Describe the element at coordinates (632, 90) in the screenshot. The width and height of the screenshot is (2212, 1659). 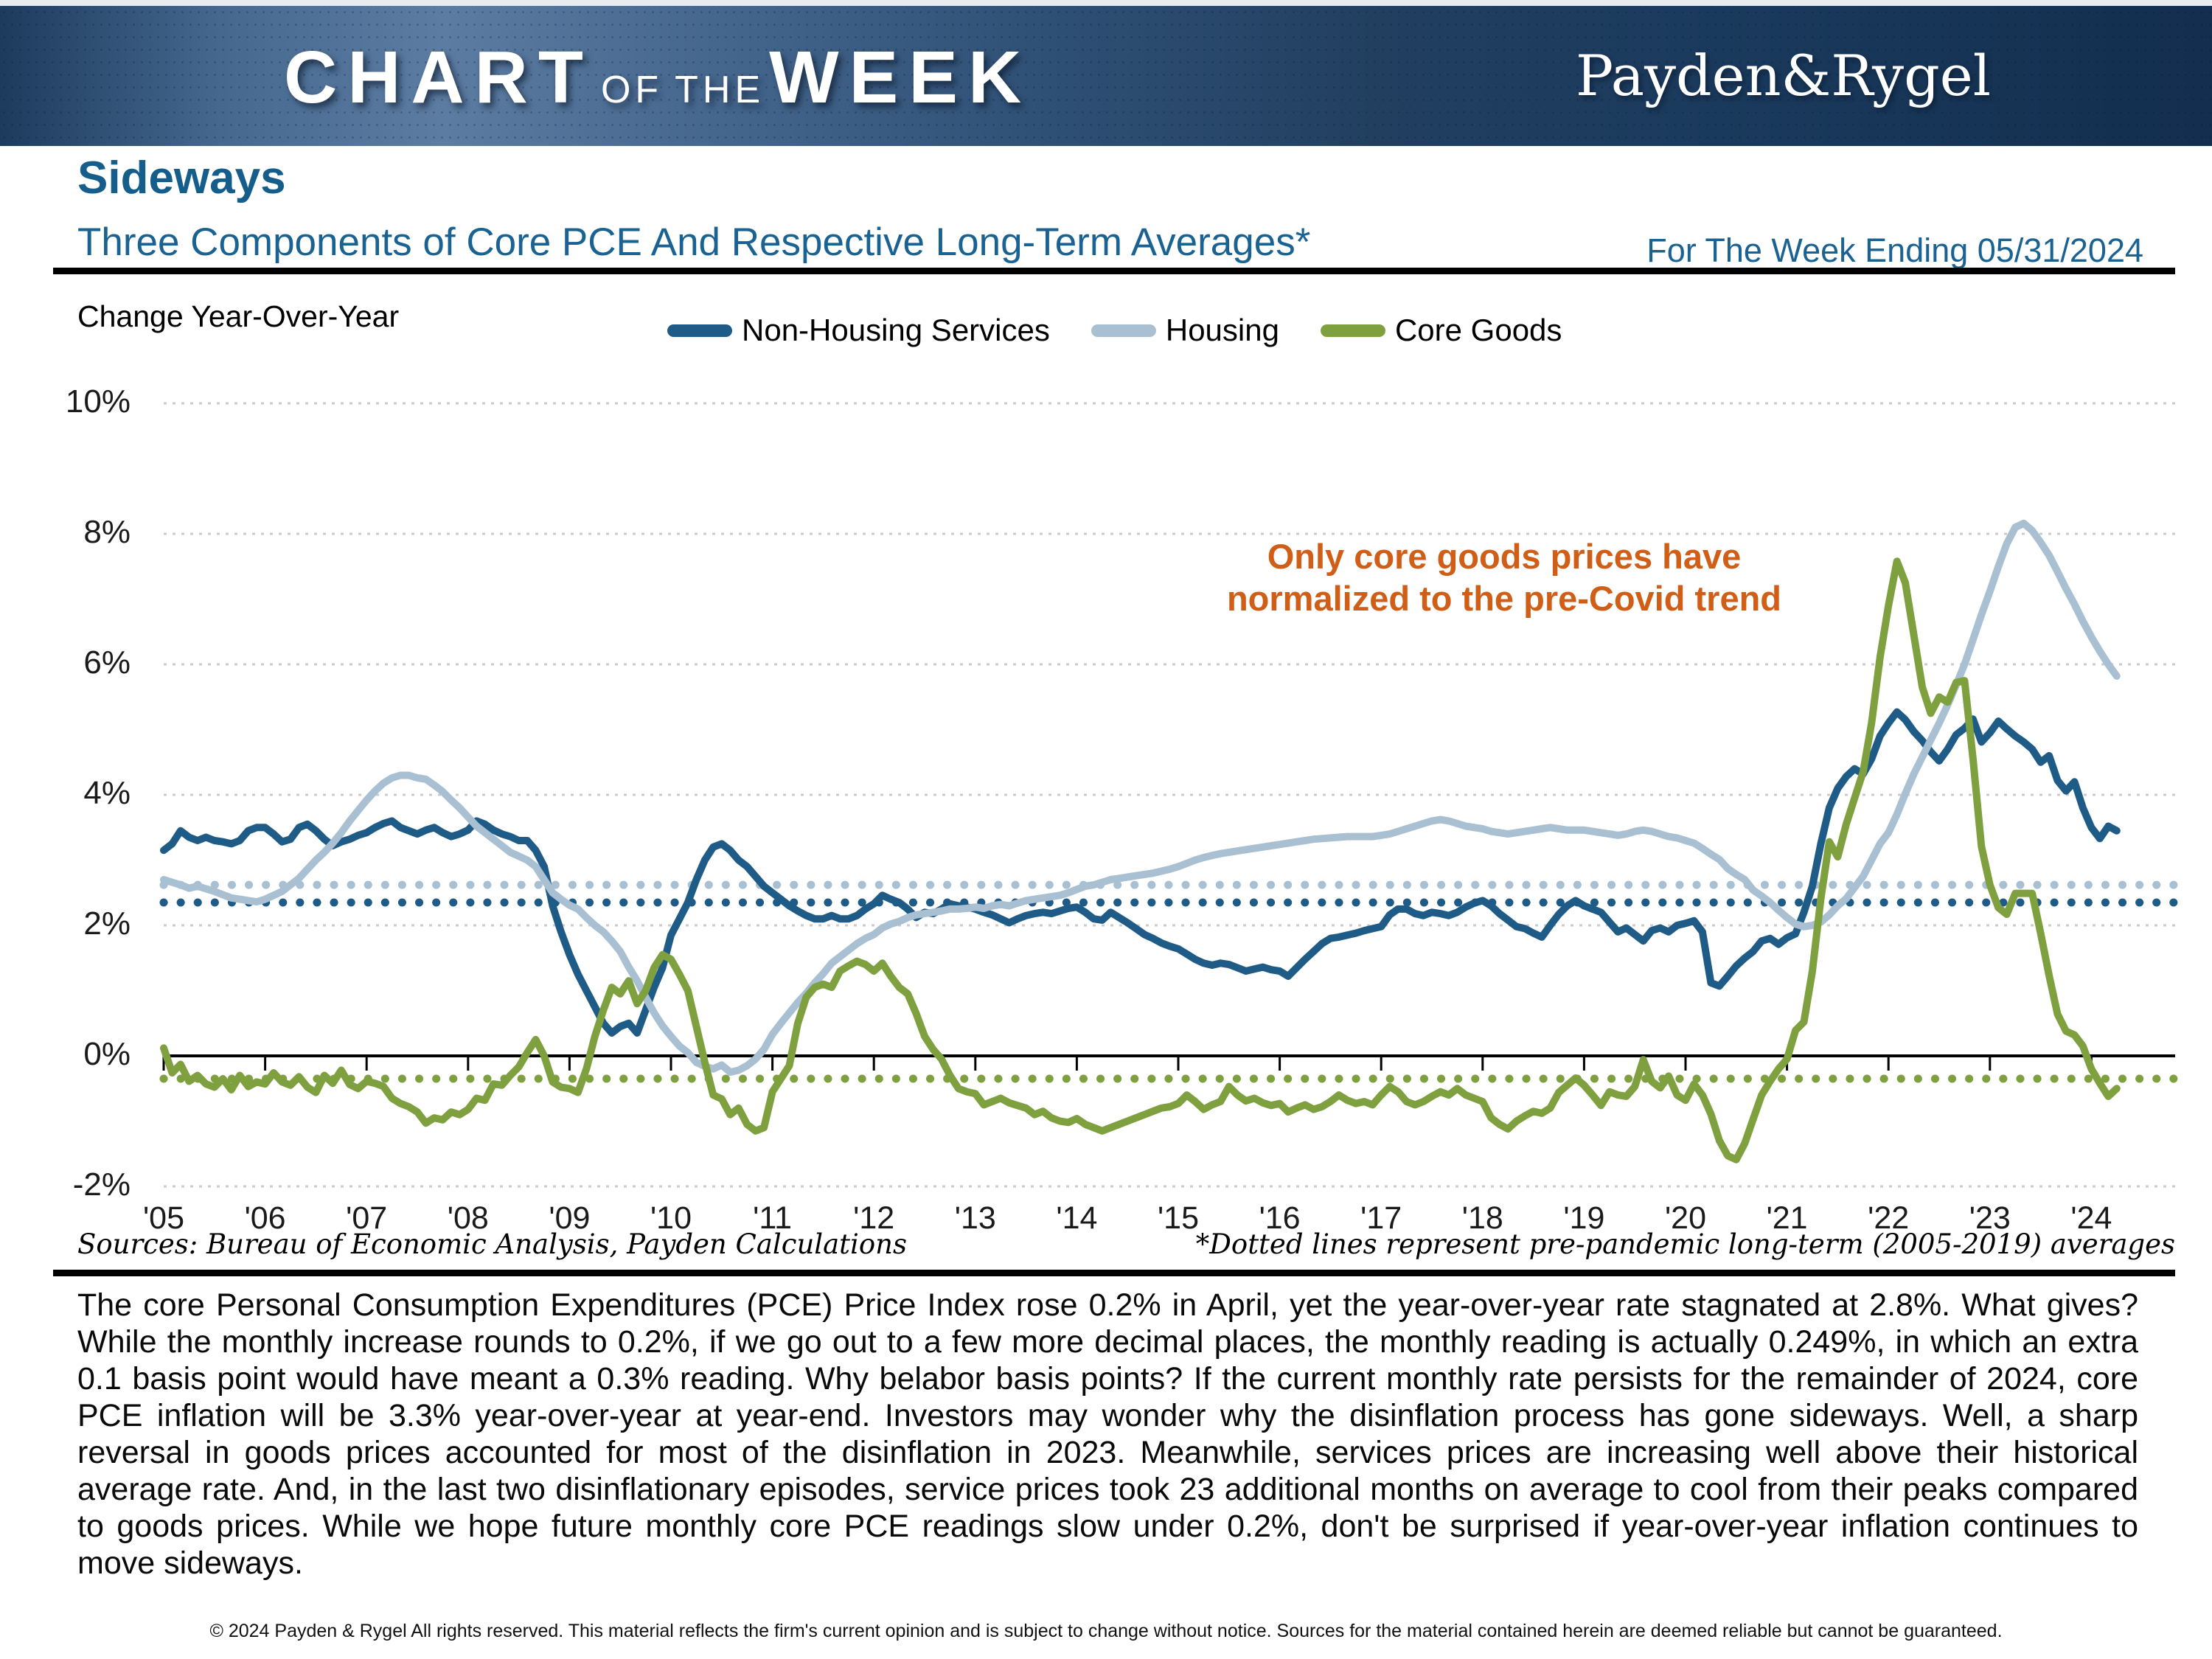
I see `wordmark-of: OF` at that location.